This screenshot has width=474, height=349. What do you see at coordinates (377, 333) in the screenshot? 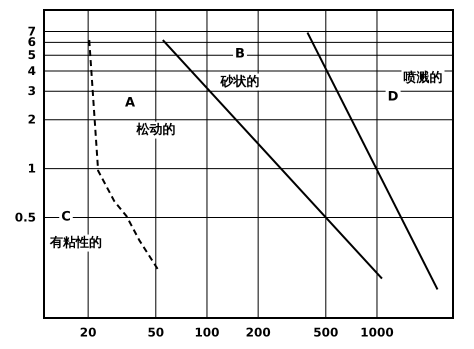
I see `x-tick-label: 1000` at bounding box center [377, 333].